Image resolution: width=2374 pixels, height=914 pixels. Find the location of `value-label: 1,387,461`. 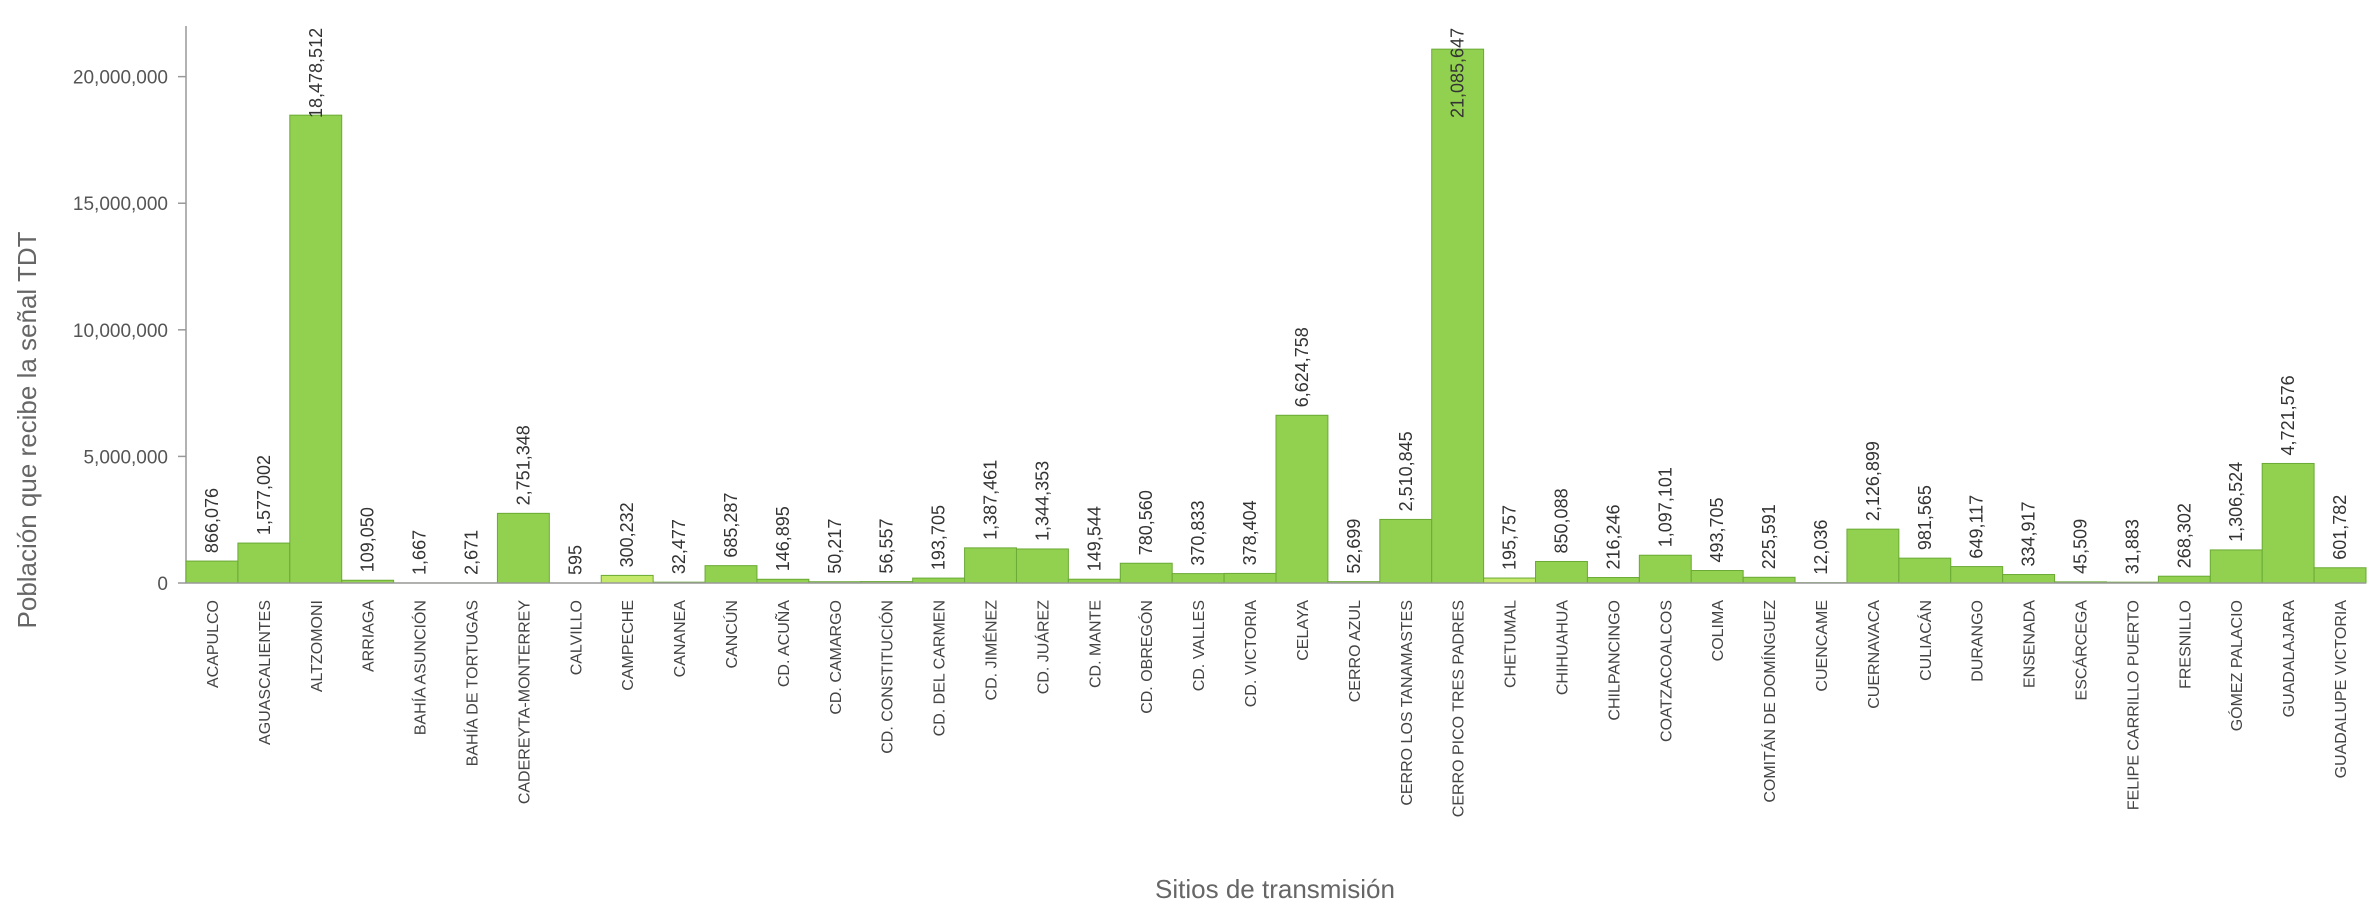

value-label: 1,387,461 is located at coordinates (991, 500).